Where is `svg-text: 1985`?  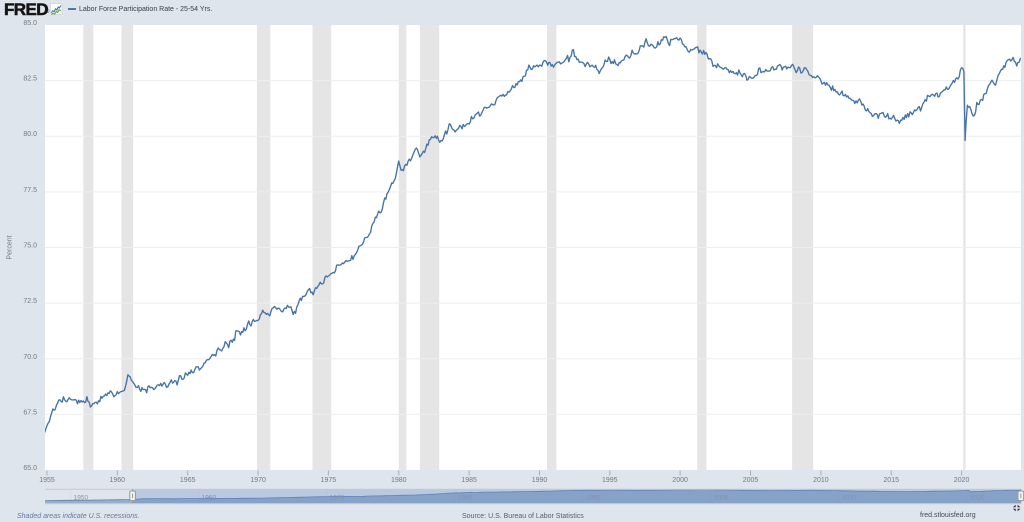
svg-text: 1985 is located at coordinates (469, 480).